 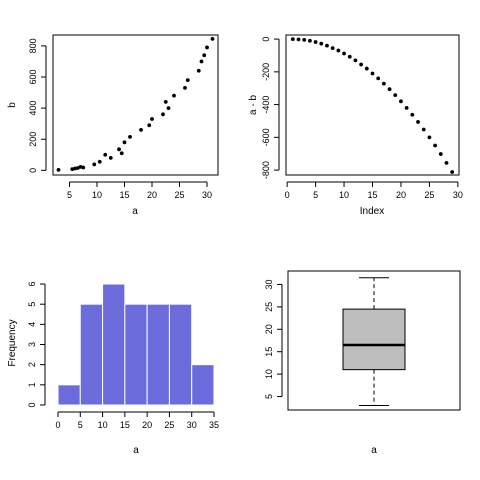 What do you see at coordinates (273, 339) in the screenshot?
I see `y-axis: 5 10 15 20 25 30` at bounding box center [273, 339].